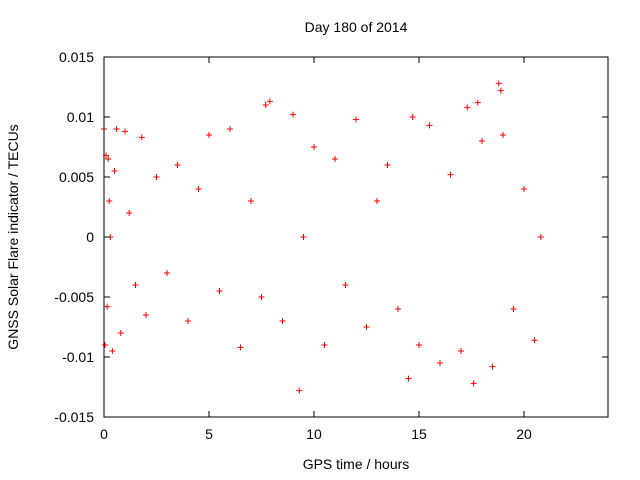  Describe the element at coordinates (419, 434) in the screenshot. I see `x-tick-label: 15` at that location.